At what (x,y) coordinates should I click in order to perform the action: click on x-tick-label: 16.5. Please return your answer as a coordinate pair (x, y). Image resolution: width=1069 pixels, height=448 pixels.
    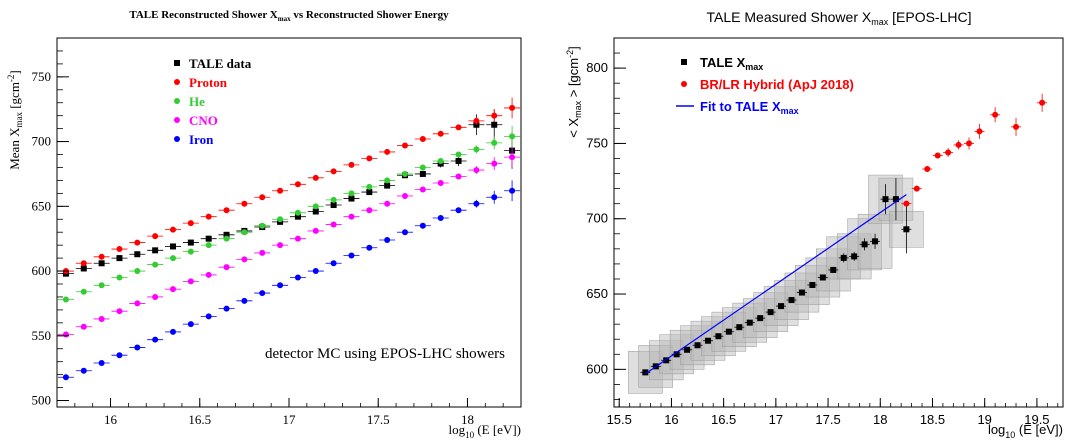
    Looking at the image, I should click on (723, 419).